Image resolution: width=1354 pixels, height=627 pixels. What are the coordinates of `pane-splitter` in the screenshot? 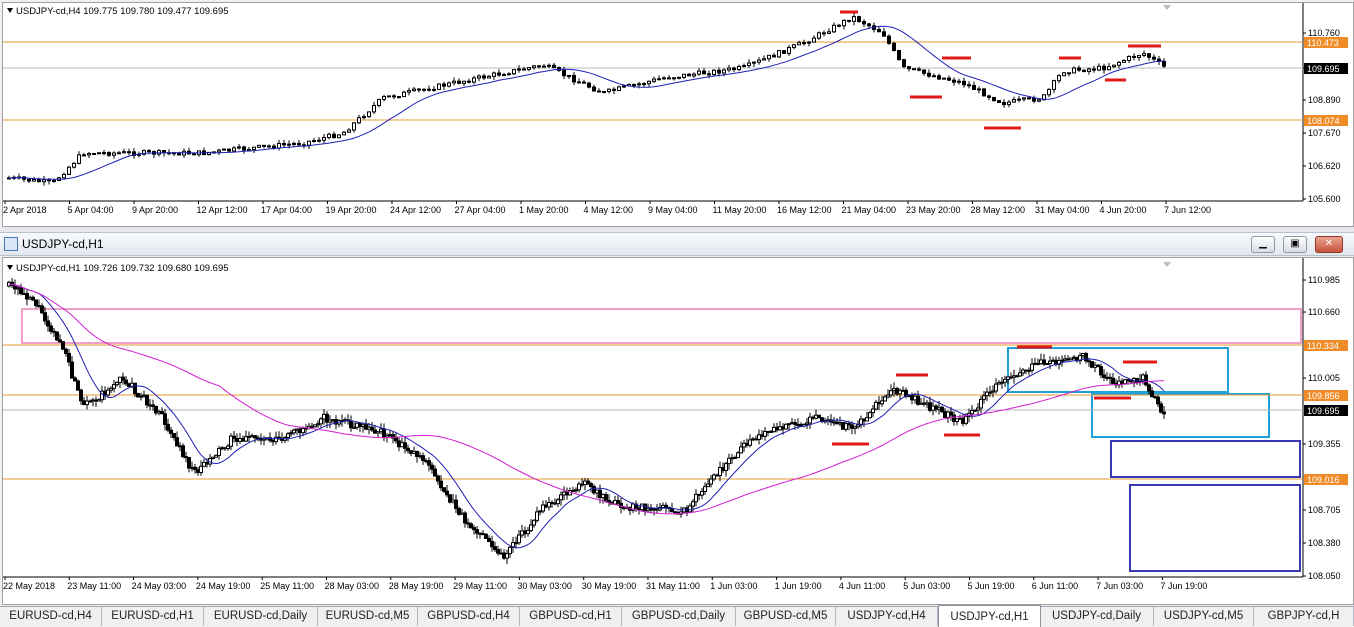 It's located at (677, 229).